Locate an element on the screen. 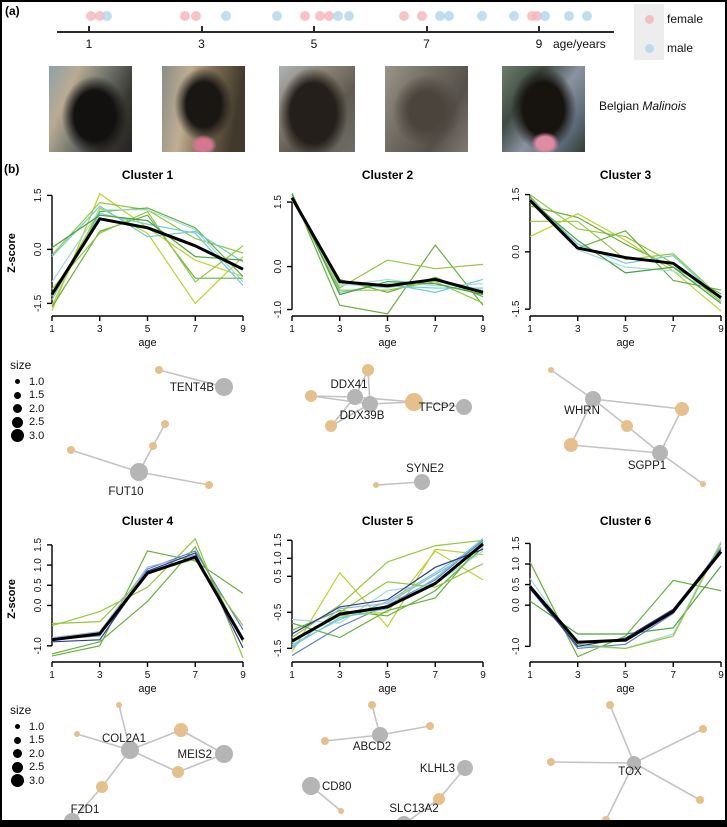 Image resolution: width=727 pixels, height=827 pixels. node-SGPP1 is located at coordinates (660, 453).